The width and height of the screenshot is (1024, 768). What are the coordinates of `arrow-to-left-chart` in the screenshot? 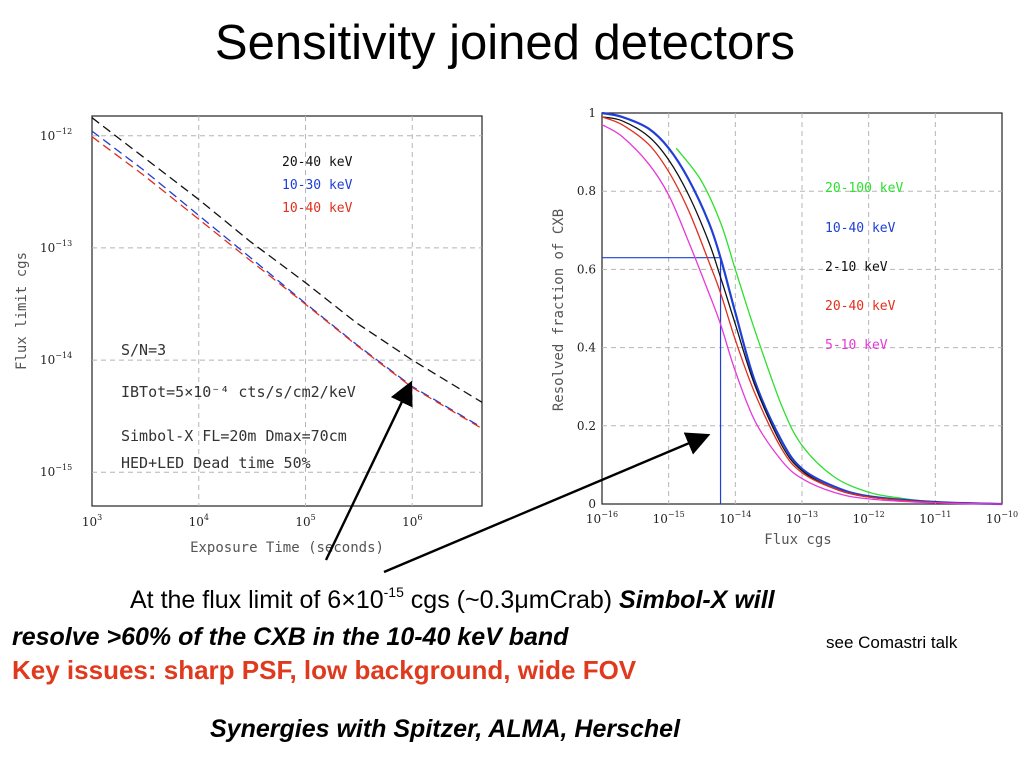 It's located at (368, 470).